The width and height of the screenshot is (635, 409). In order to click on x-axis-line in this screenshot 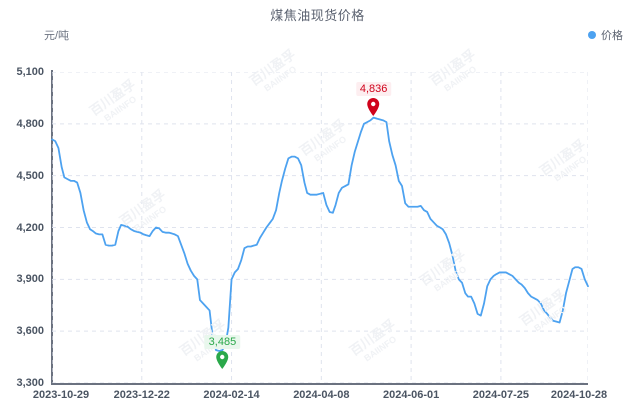, I will do `click(319, 384)`.